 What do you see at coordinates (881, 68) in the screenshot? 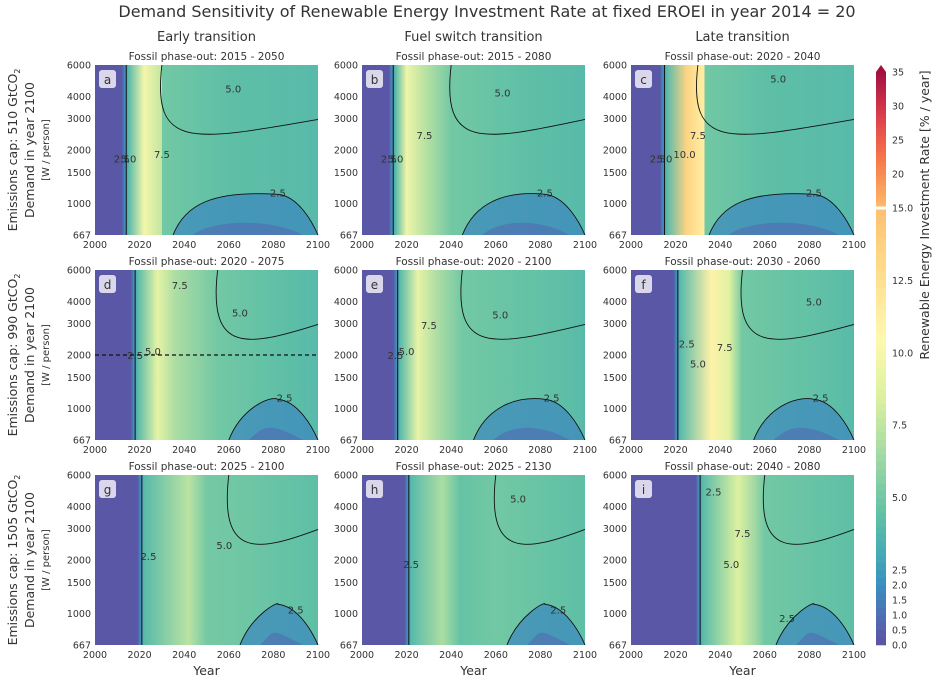
I see `colorbar-extend-arrow` at bounding box center [881, 68].